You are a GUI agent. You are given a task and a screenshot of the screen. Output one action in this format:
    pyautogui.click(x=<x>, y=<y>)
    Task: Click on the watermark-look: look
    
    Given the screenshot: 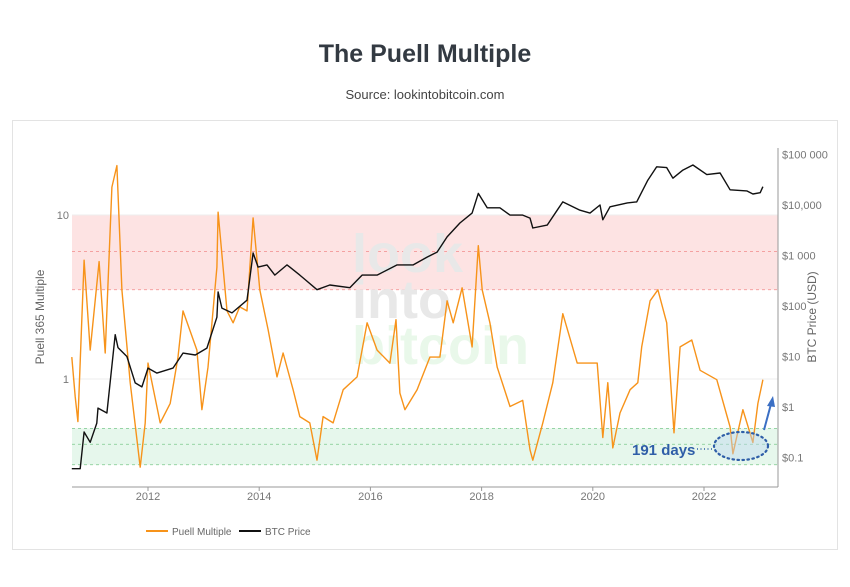 What is the action you would take?
    pyautogui.click(x=408, y=254)
    